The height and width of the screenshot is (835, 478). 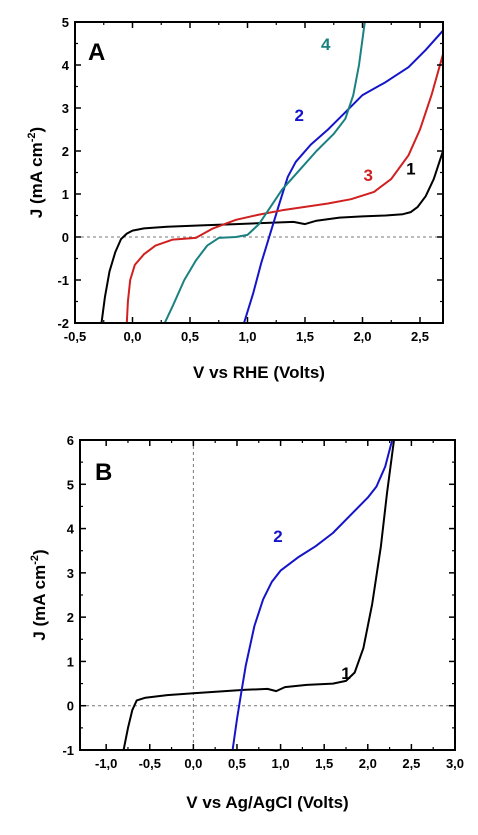 What do you see at coordinates (63, 323) in the screenshot?
I see `y-tick-label: -2` at bounding box center [63, 323].